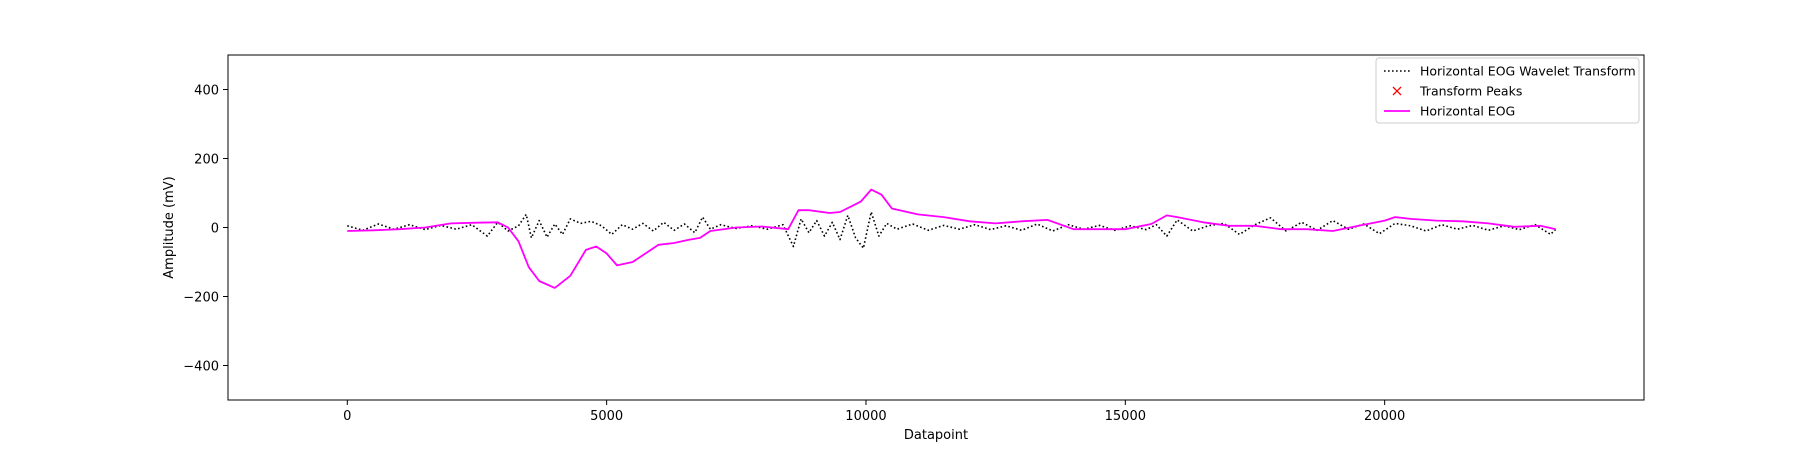 The width and height of the screenshot is (1800, 450). I want to click on x-axis-label: Datapoint, so click(936, 435).